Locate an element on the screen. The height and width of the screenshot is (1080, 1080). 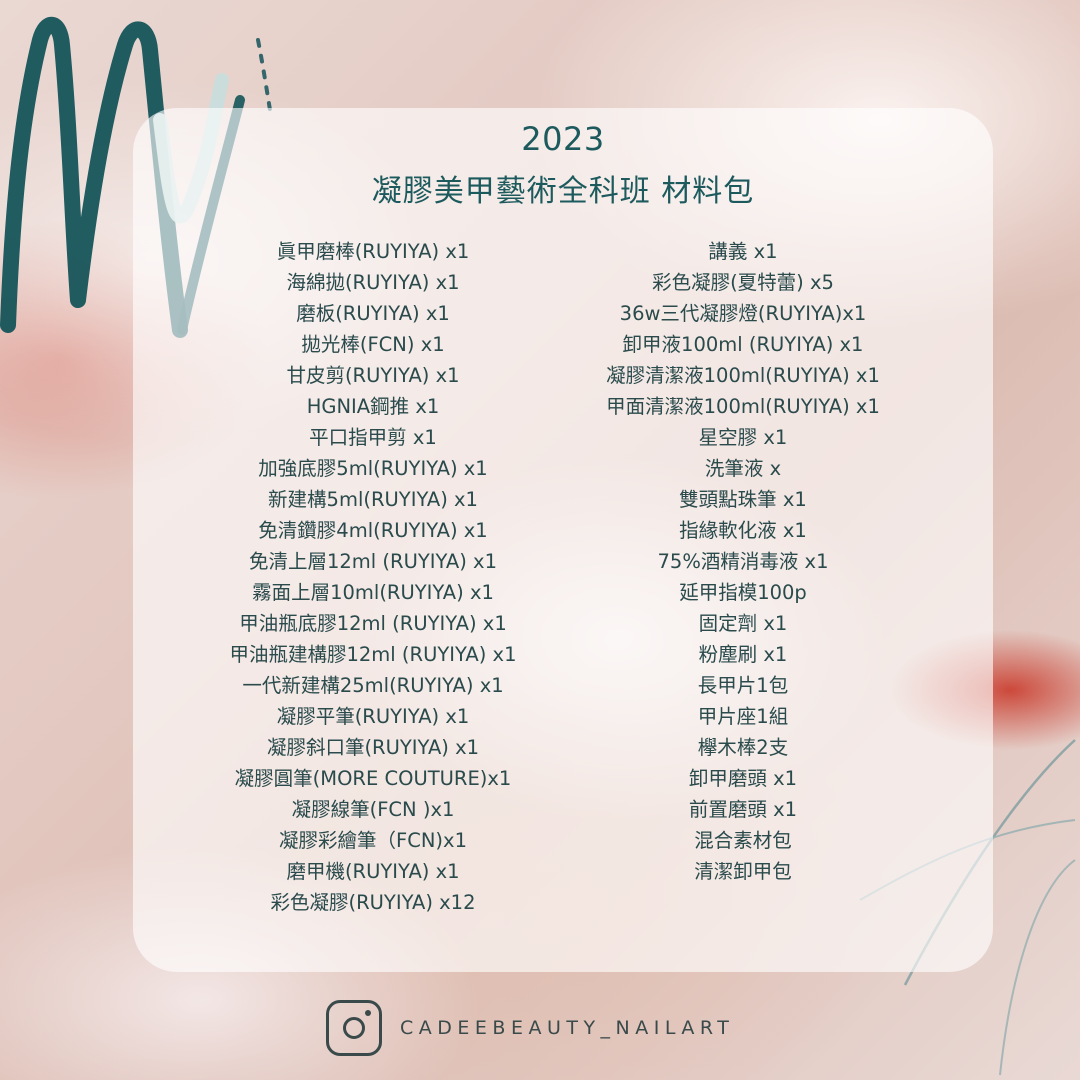
list-item: 拋光棒(FCN) x1 is located at coordinates (373, 344).